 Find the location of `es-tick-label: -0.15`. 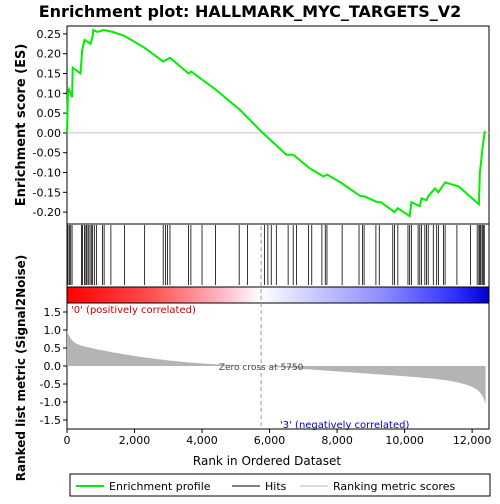

es-tick-label: -0.15 is located at coordinates (47, 192).